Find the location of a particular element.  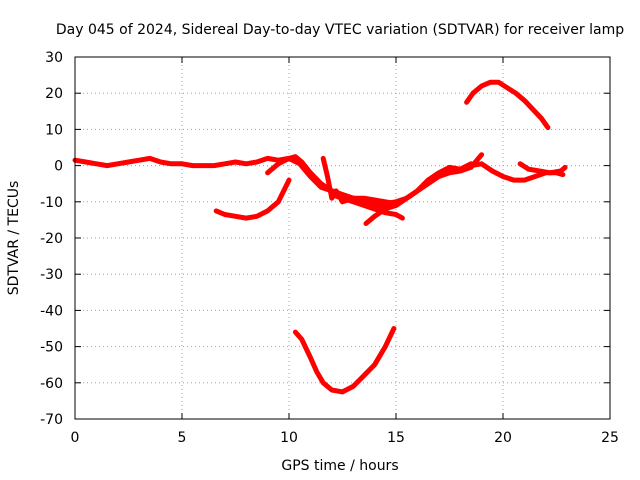

y-axis-label: SDTVAR / TECUs is located at coordinates (14, 238).